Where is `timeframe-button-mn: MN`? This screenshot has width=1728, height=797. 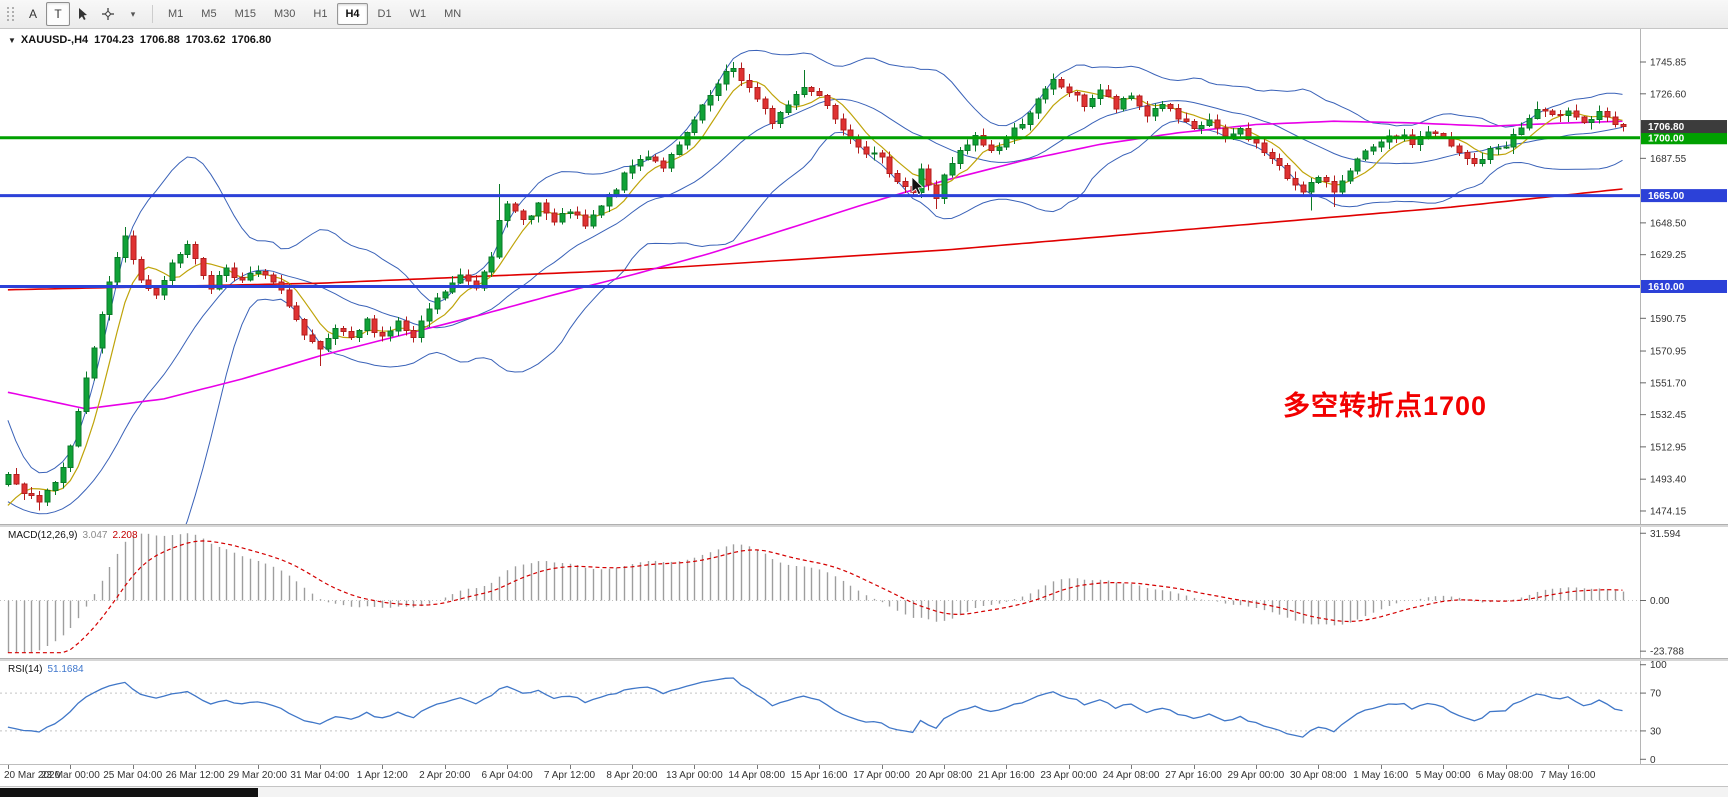 timeframe-button-mn: MN is located at coordinates (453, 14).